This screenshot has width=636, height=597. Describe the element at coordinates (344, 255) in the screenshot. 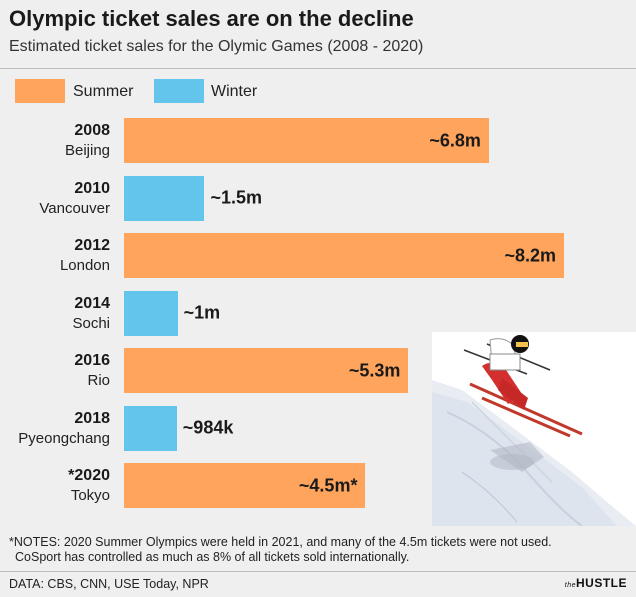

I see `bar-summer: ~8.2m` at that location.